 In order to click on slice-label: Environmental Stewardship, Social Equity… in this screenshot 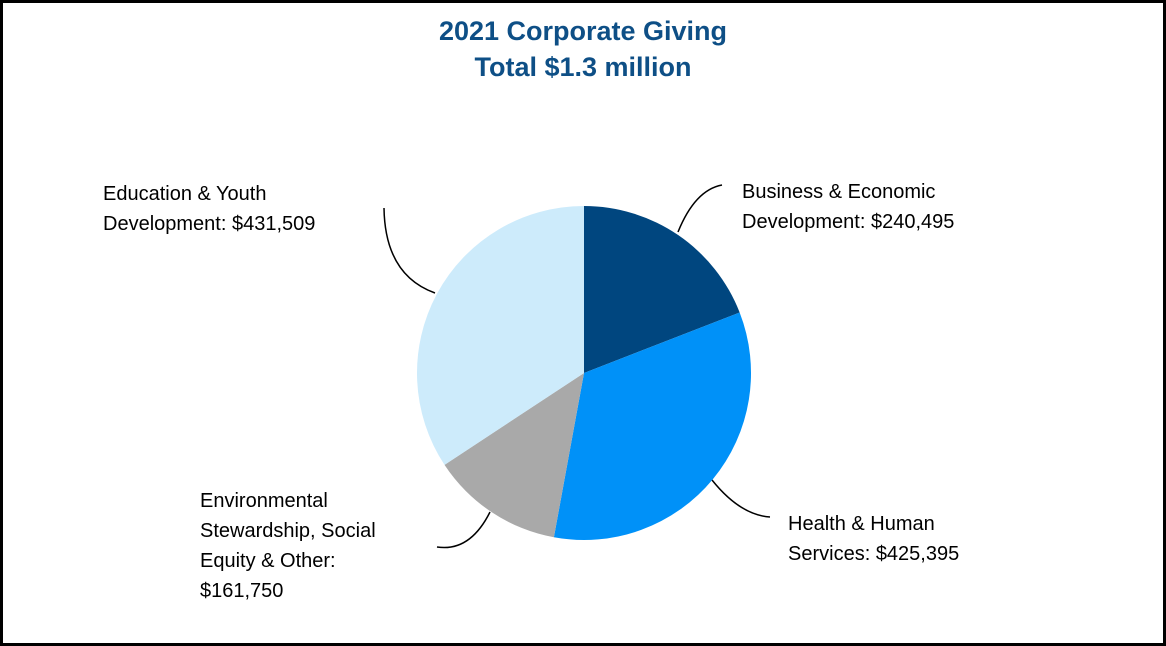, I will do `click(307, 546)`.